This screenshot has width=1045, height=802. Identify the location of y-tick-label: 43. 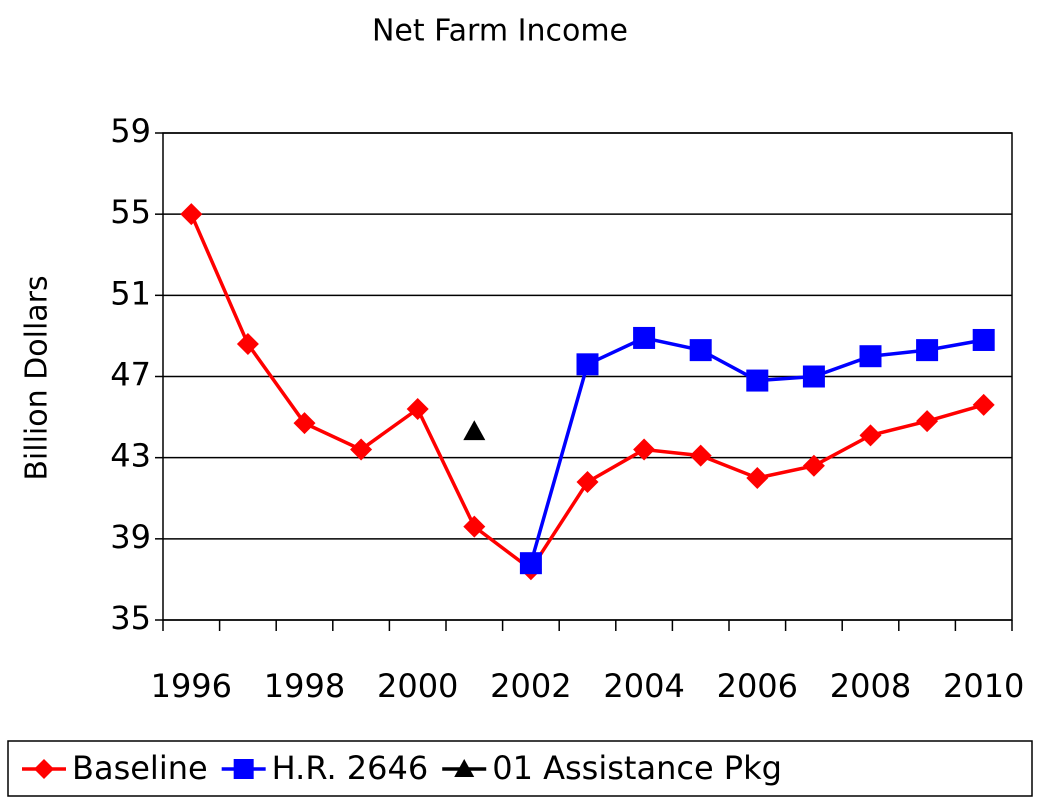
(130, 456).